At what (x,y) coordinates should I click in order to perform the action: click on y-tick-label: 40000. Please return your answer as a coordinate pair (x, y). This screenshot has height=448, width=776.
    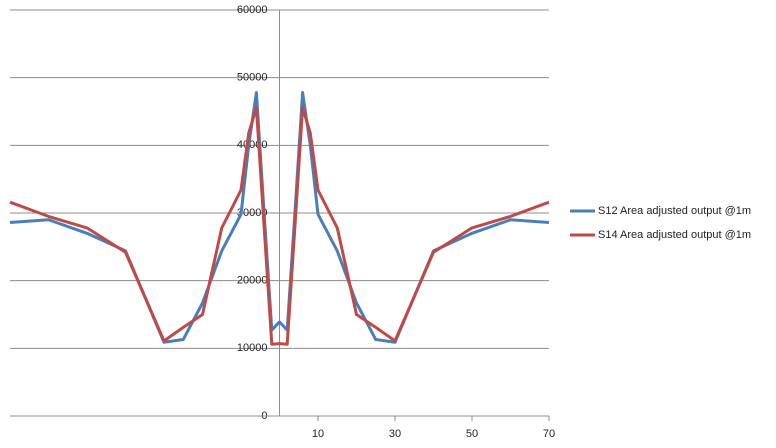
    Looking at the image, I should click on (252, 145).